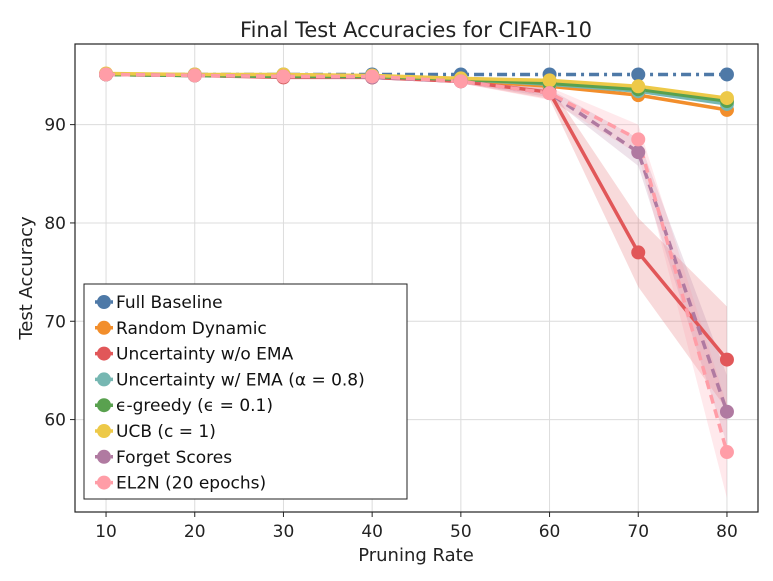 Image resolution: width=773 pixels, height=581 pixels. I want to click on full-baseline-legend-marker, so click(104, 302).